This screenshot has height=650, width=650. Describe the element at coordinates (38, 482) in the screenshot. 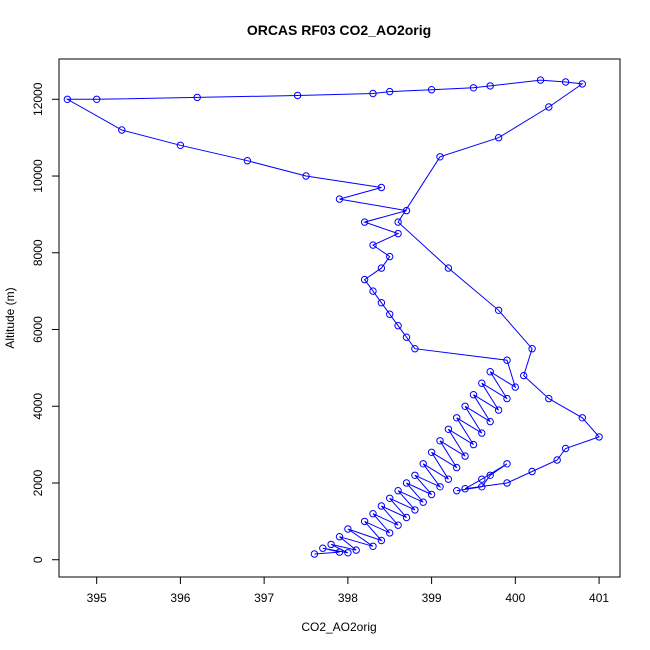

I see `y-tick-label: 2000` at that location.